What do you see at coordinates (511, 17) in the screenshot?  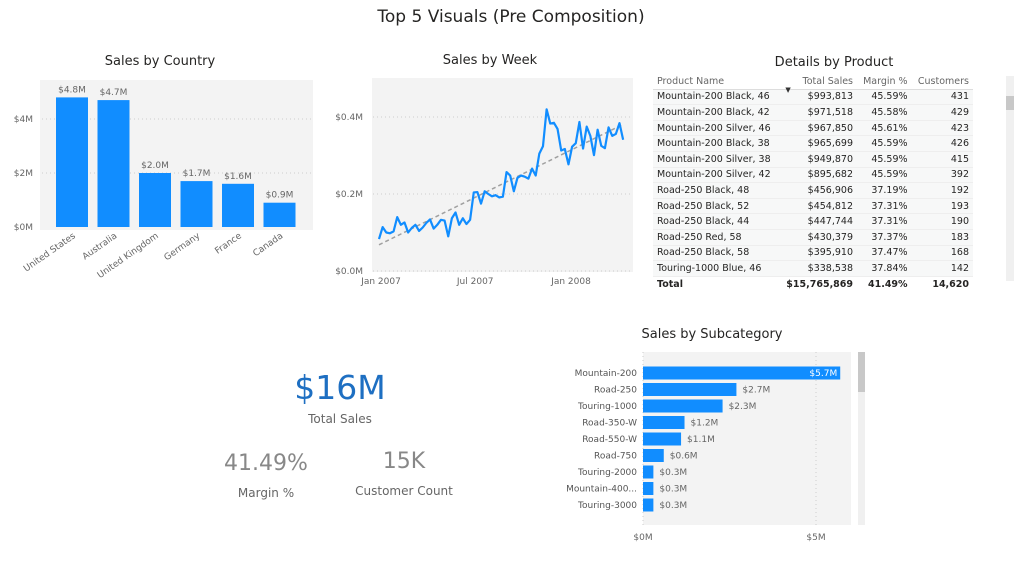 I see `page-title: Top 5 Visuals (Pre Composition)` at bounding box center [511, 17].